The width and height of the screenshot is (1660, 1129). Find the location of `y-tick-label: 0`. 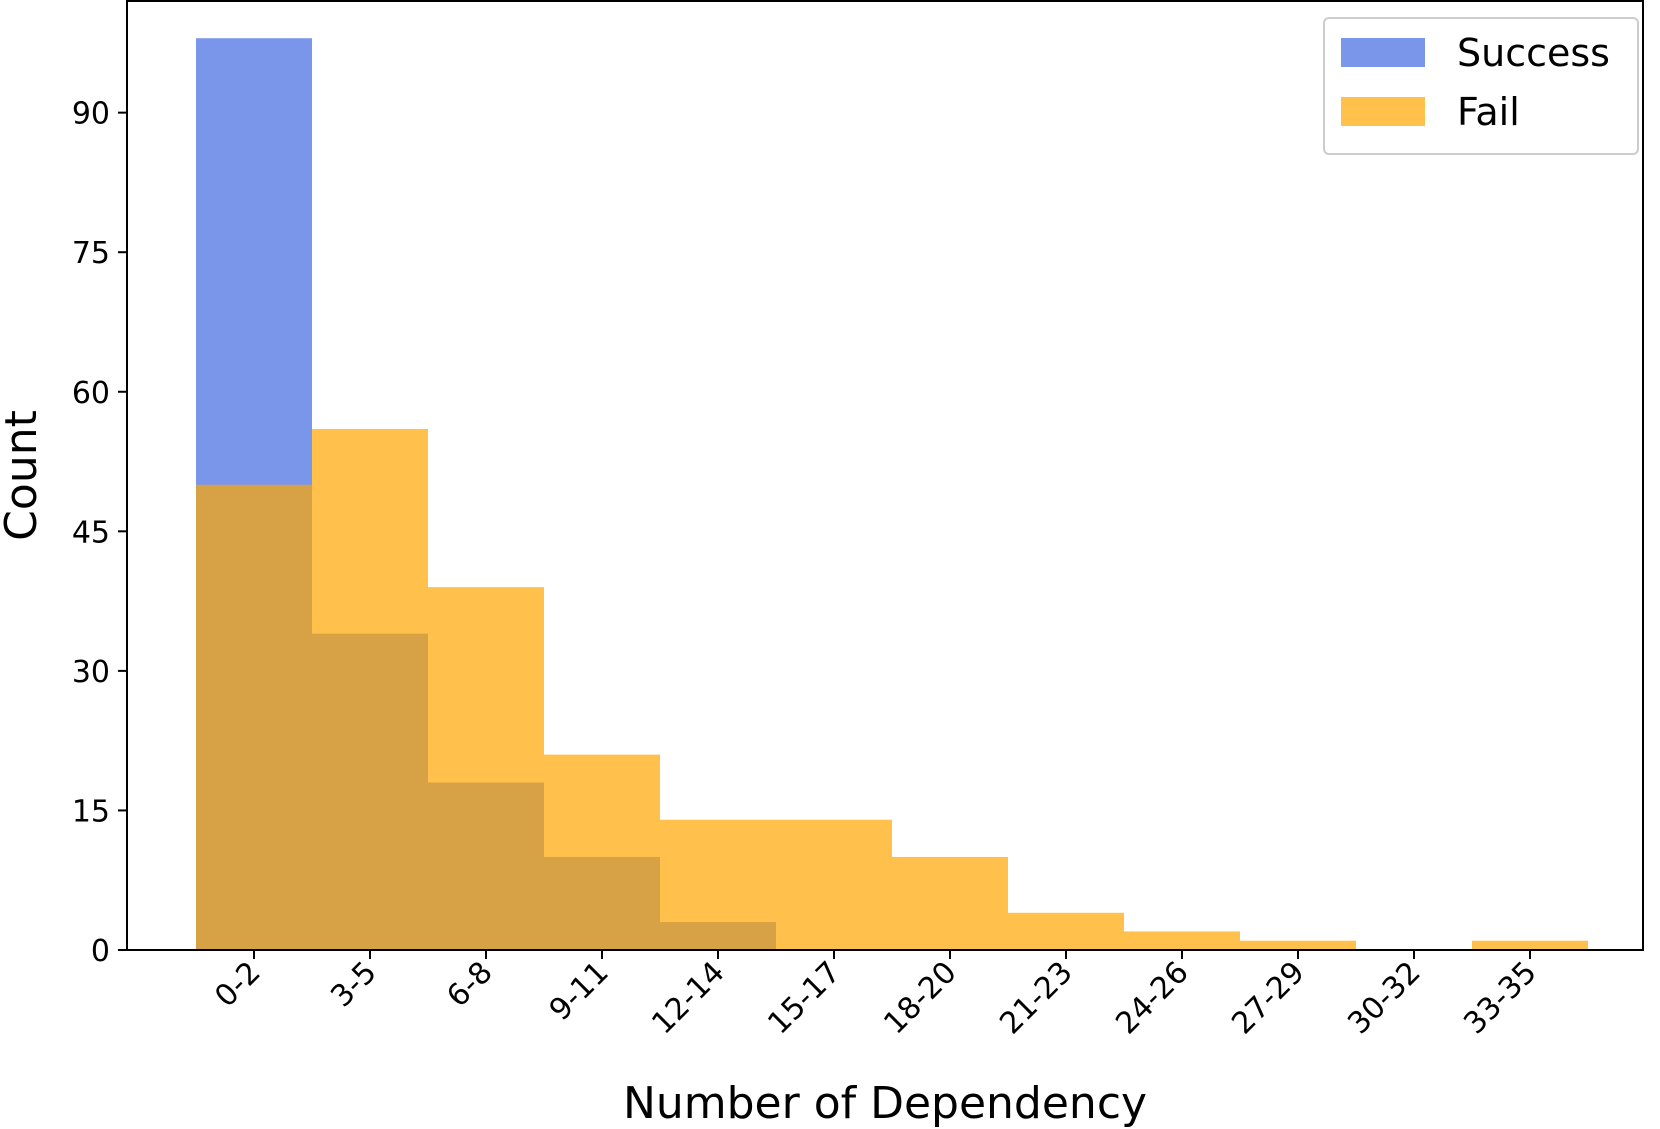

y-tick-label: 0 is located at coordinates (100, 951).